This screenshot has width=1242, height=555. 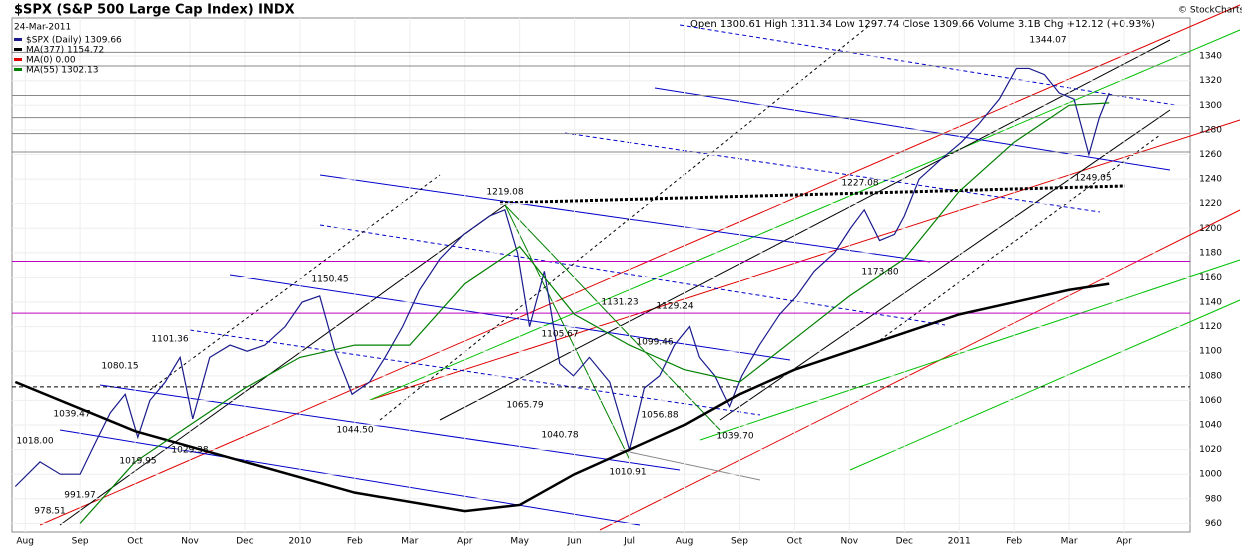 I want to click on x-tick-label: Jun, so click(x=574, y=542).